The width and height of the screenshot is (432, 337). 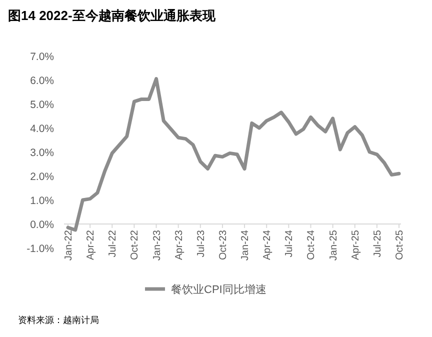 What do you see at coordinates (246, 245) in the screenshot?
I see `x-tick-label: Jan-24` at bounding box center [246, 245].